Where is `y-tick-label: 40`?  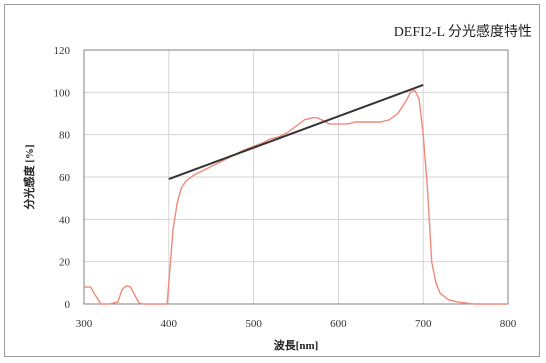
y-tick-label: 40 is located at coordinates (65, 220).